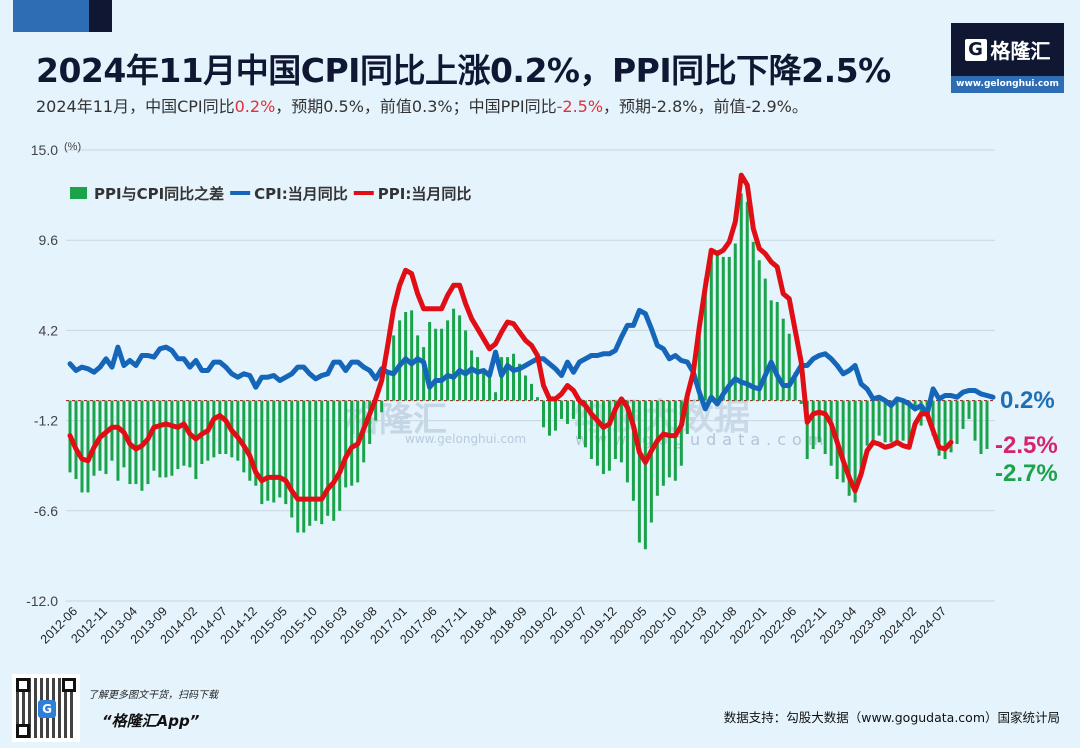 This screenshot has width=1080, height=748. I want to click on decorative-block-blue, so click(51, 16).